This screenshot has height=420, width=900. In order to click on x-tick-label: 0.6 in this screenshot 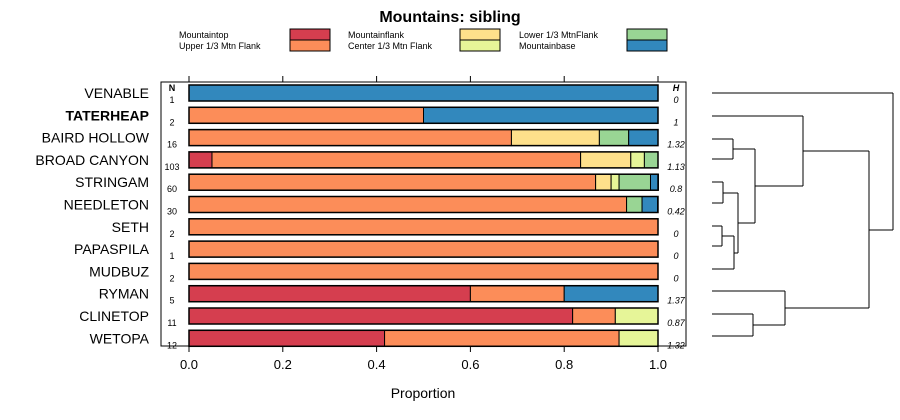, I will do `click(470, 364)`.